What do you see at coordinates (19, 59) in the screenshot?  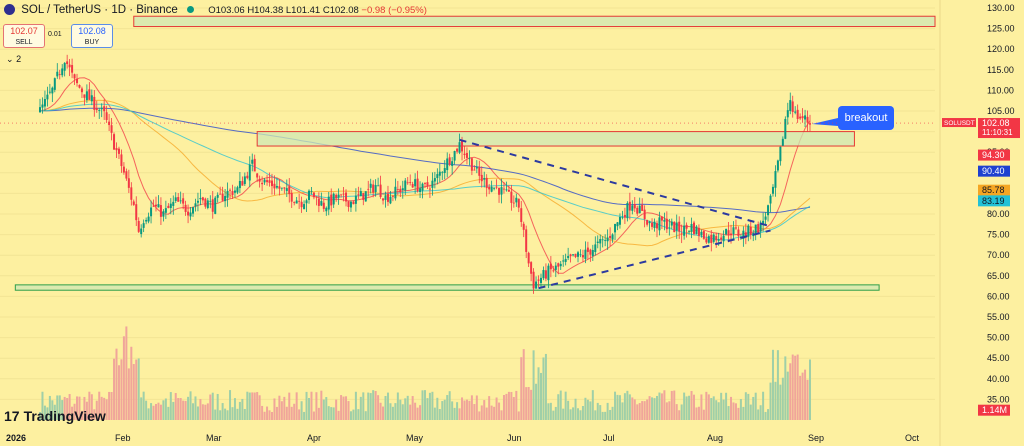 I see `indicator-count: 2` at bounding box center [19, 59].